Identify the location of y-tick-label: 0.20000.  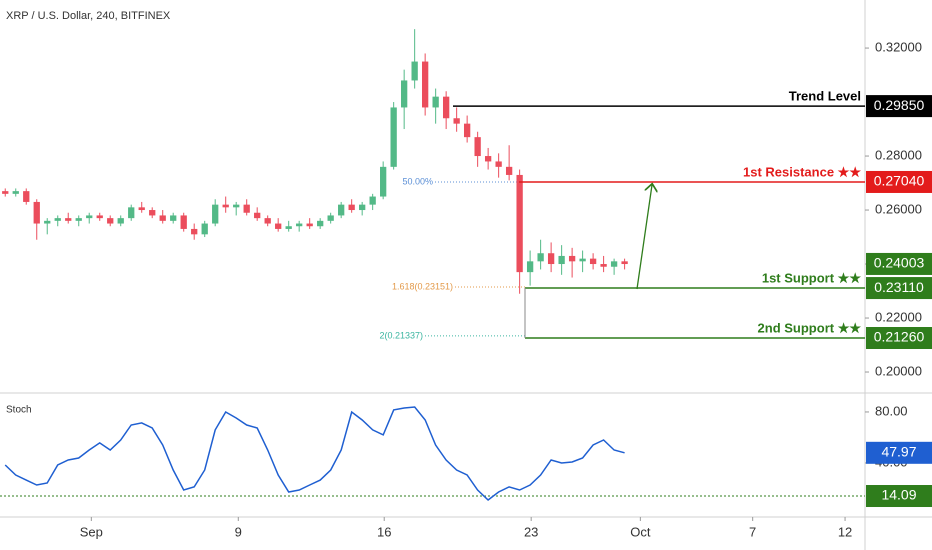
(898, 370).